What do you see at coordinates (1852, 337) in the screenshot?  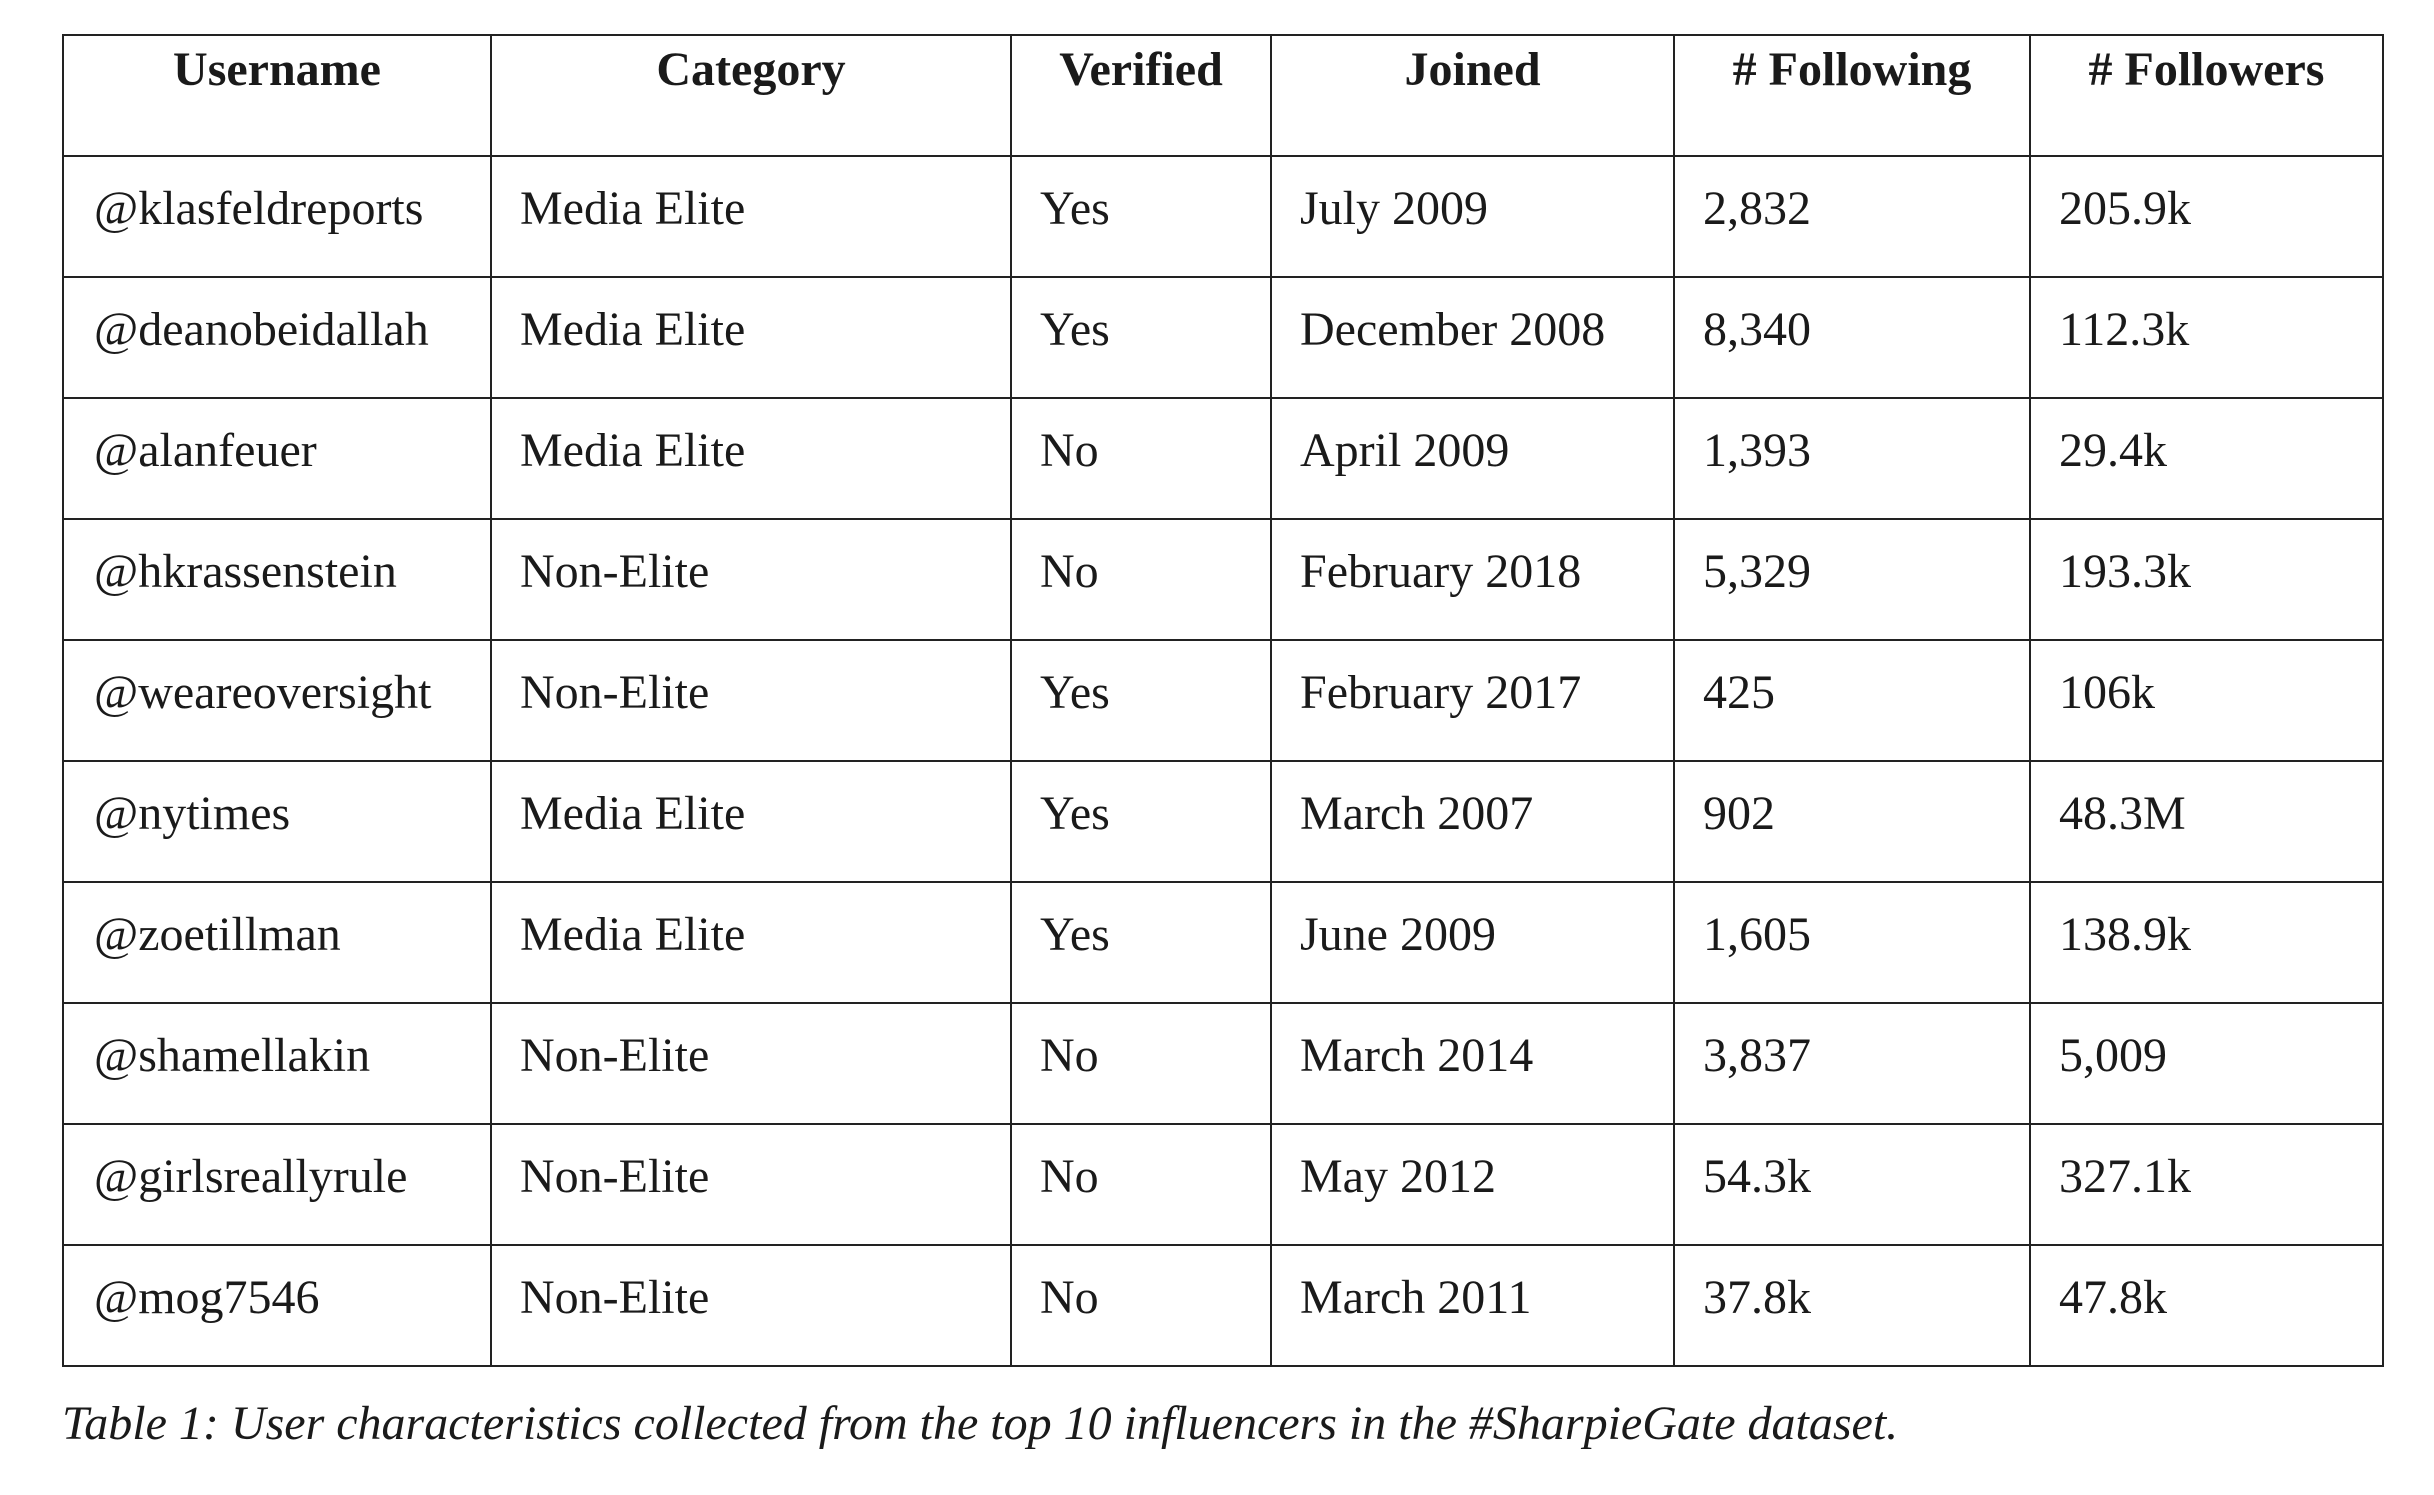 I see `cell-following: 8,340` at bounding box center [1852, 337].